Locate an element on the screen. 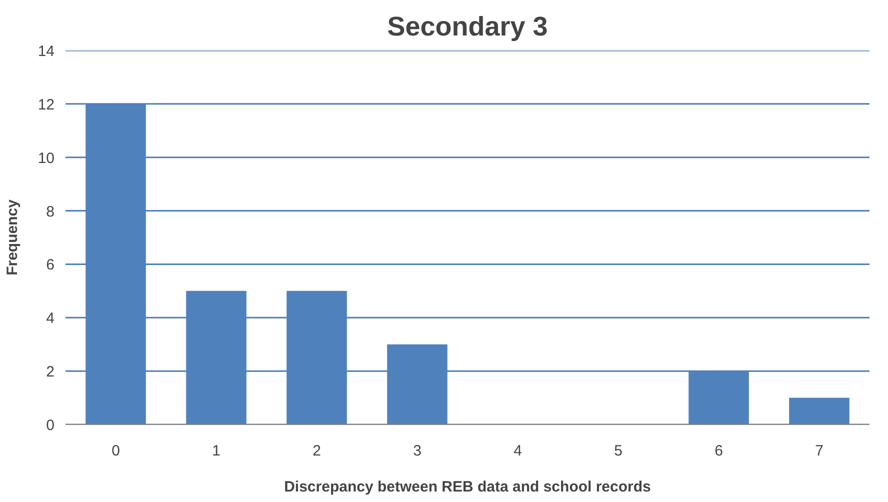 Image resolution: width=888 pixels, height=502 pixels. x-tick-label: 2 is located at coordinates (316, 451).